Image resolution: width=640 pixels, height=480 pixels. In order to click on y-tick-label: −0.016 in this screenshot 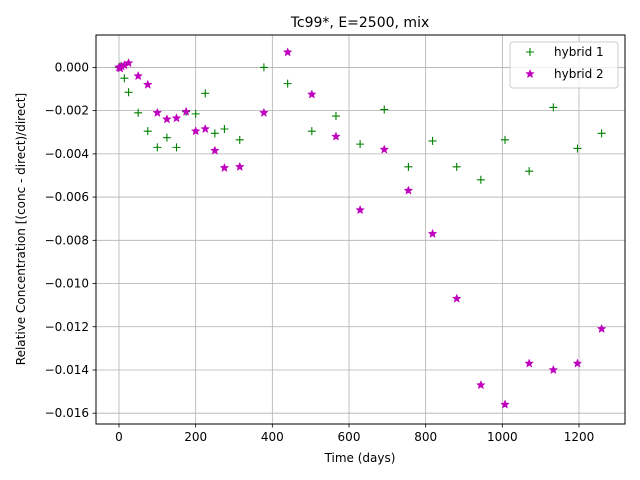, I will do `click(67, 413)`.